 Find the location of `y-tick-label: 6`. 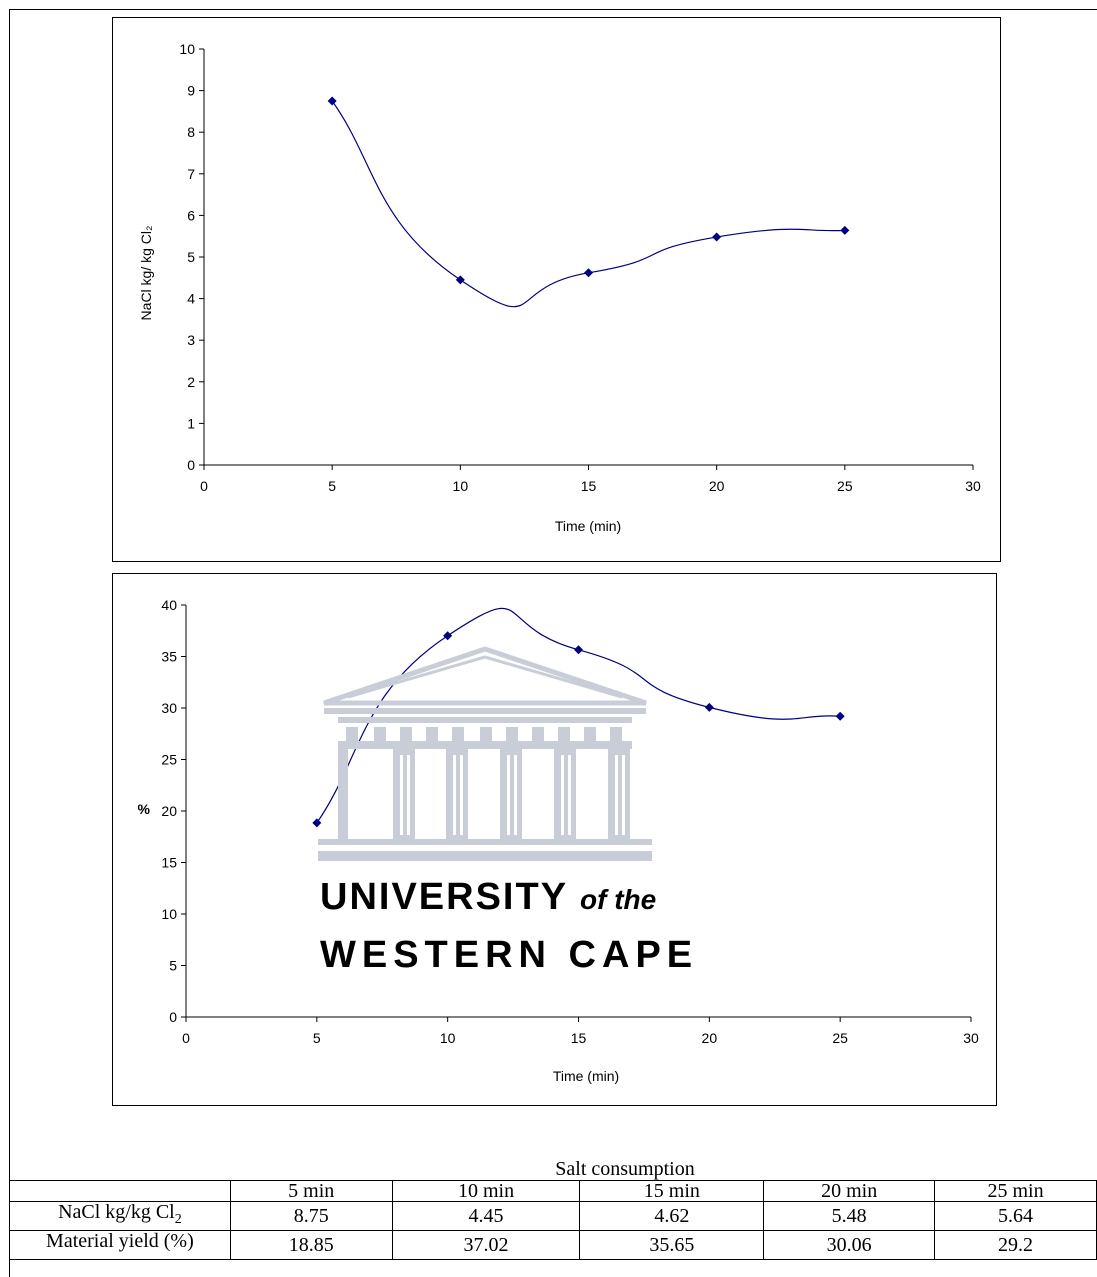

y-tick-label: 6 is located at coordinates (191, 215).